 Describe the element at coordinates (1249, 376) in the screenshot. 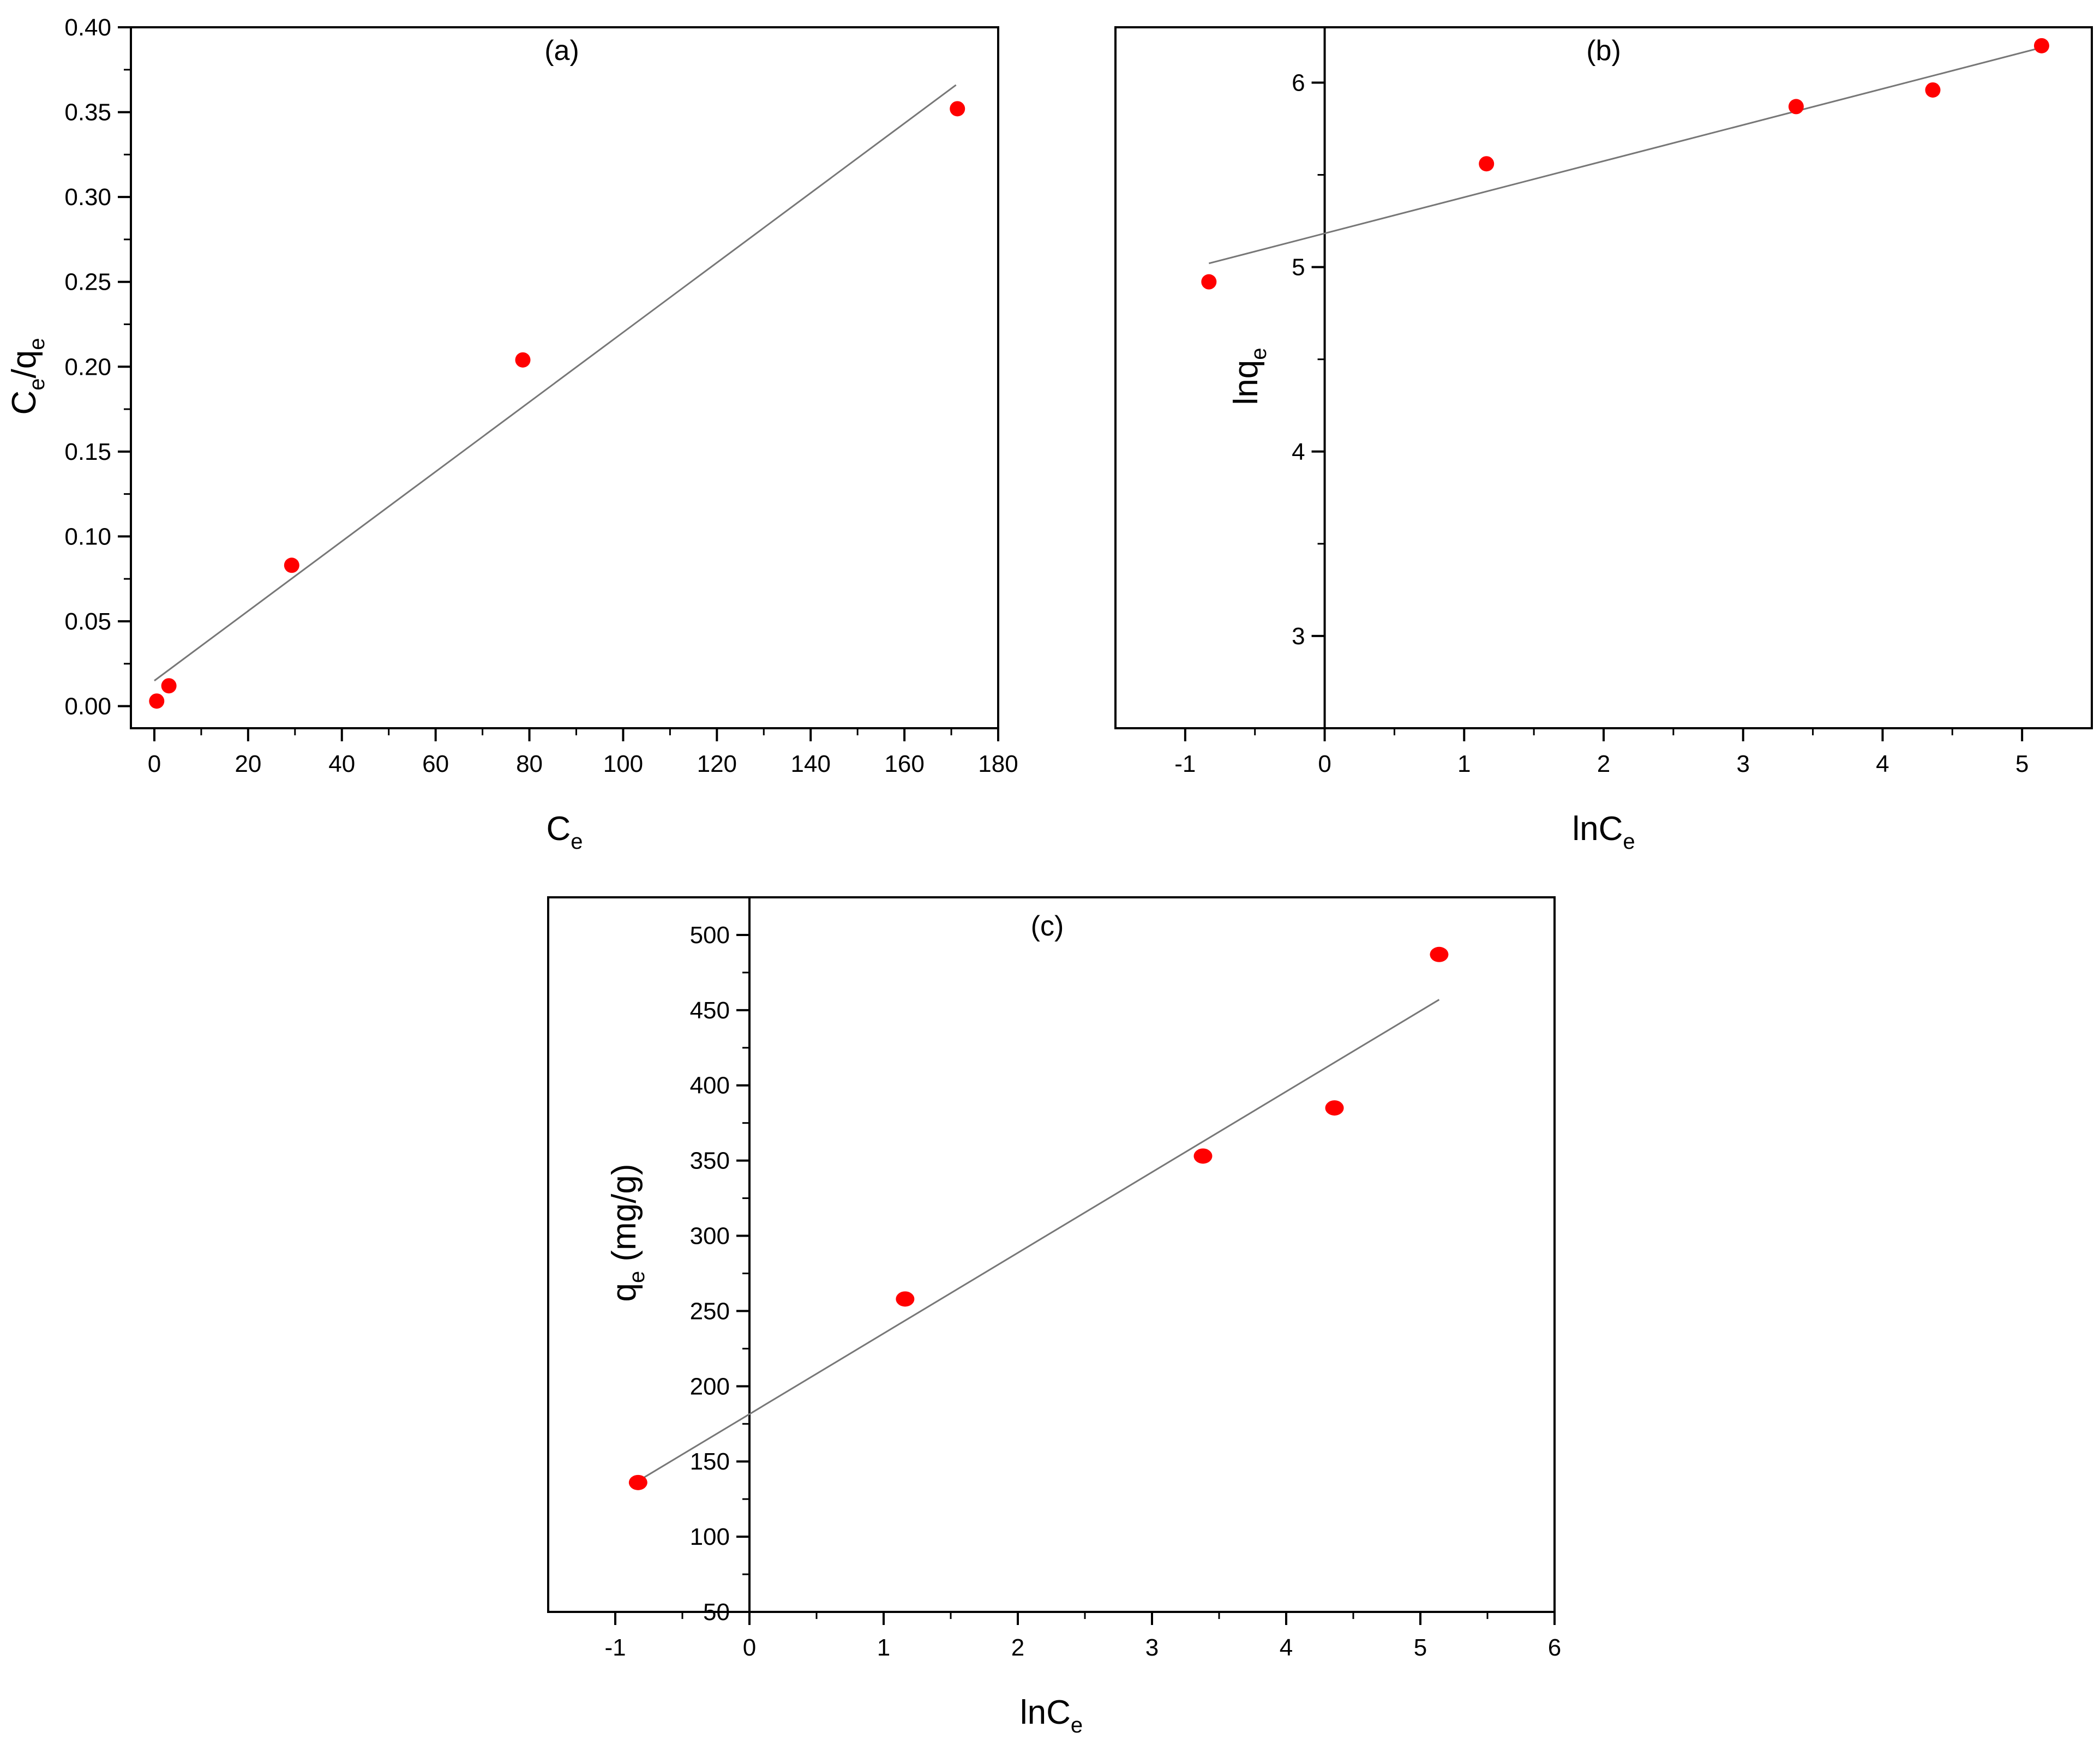

I see `y-axis-label: lnqe` at that location.